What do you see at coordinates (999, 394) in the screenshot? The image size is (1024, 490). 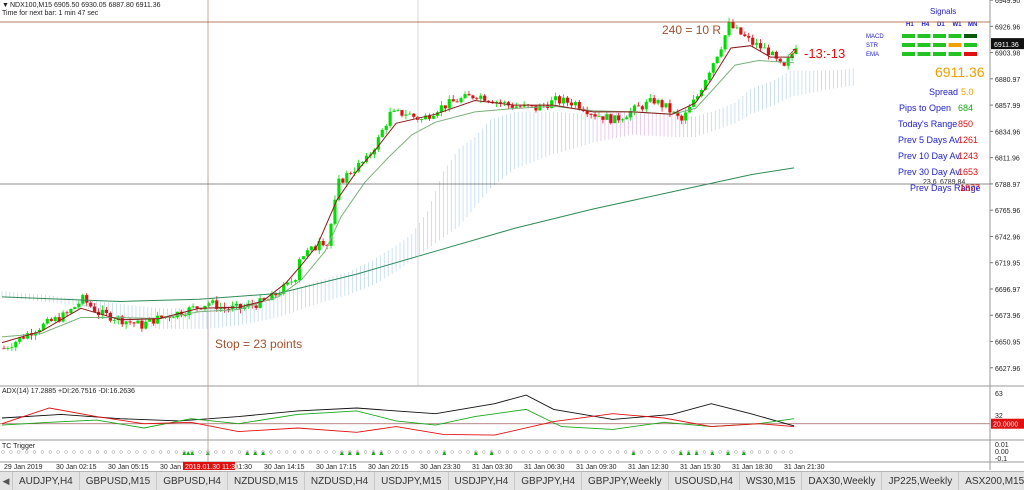 I see `adx-tick-label: 63` at bounding box center [999, 394].